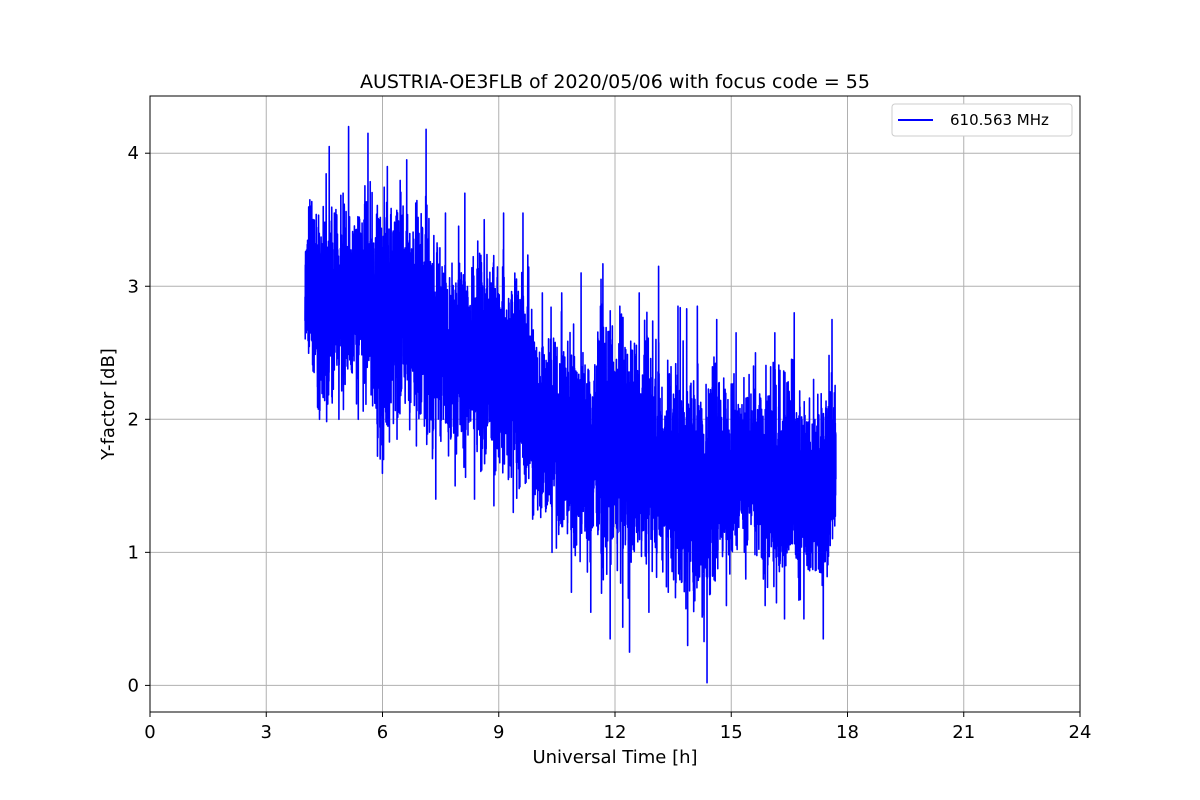 This screenshot has height=800, width=1200. What do you see at coordinates (133, 552) in the screenshot?
I see `y-tick-label: 1` at bounding box center [133, 552].